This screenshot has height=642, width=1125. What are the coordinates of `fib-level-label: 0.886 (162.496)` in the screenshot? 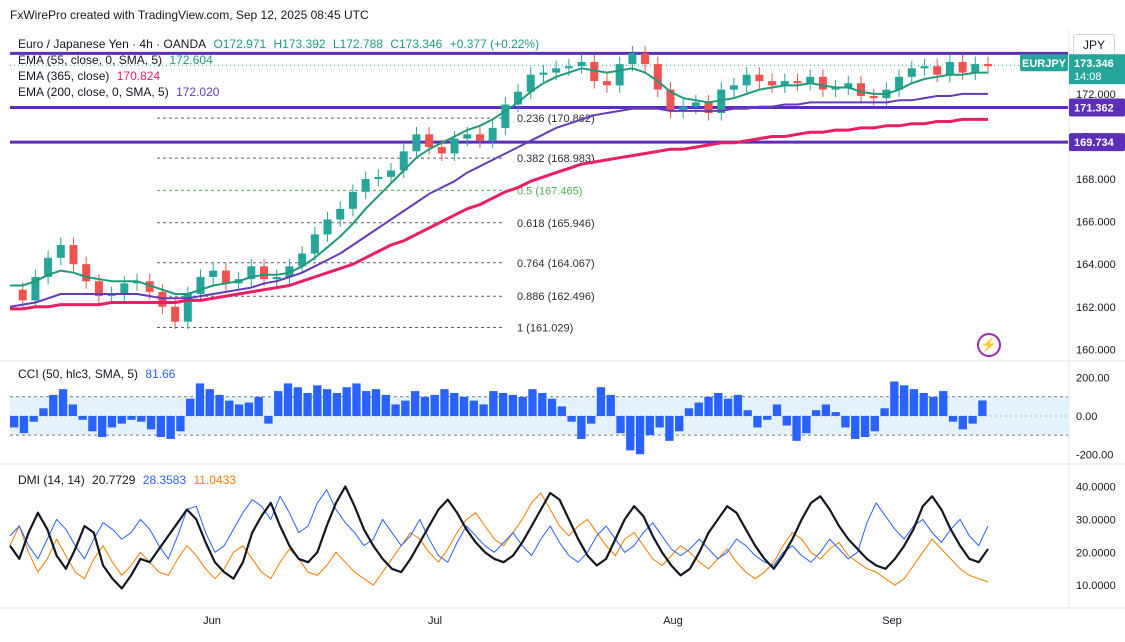 It's located at (556, 297).